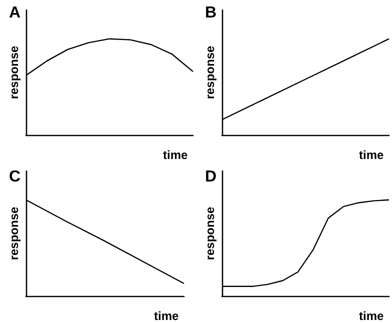 The image size is (392, 323). Describe the element at coordinates (15, 177) in the screenshot. I see `chart-title: C` at that location.